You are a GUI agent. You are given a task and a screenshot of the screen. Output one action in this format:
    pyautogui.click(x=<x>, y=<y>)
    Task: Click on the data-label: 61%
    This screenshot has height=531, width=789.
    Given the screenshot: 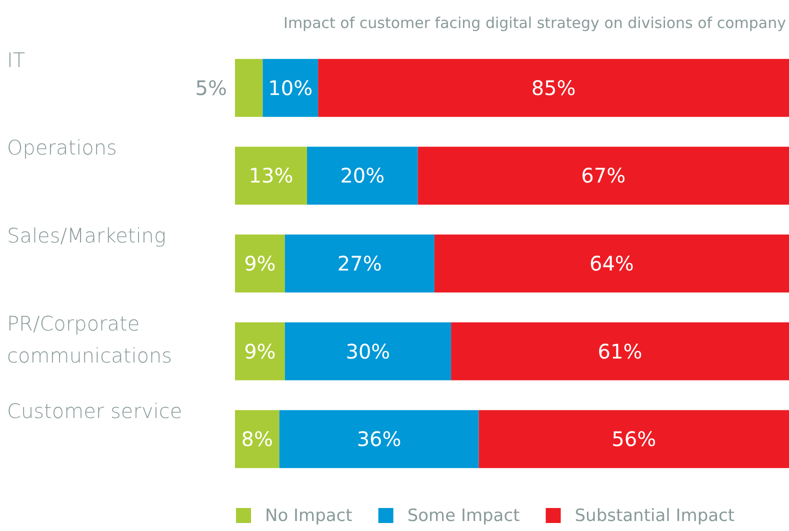 What is the action you would take?
    pyautogui.click(x=620, y=351)
    